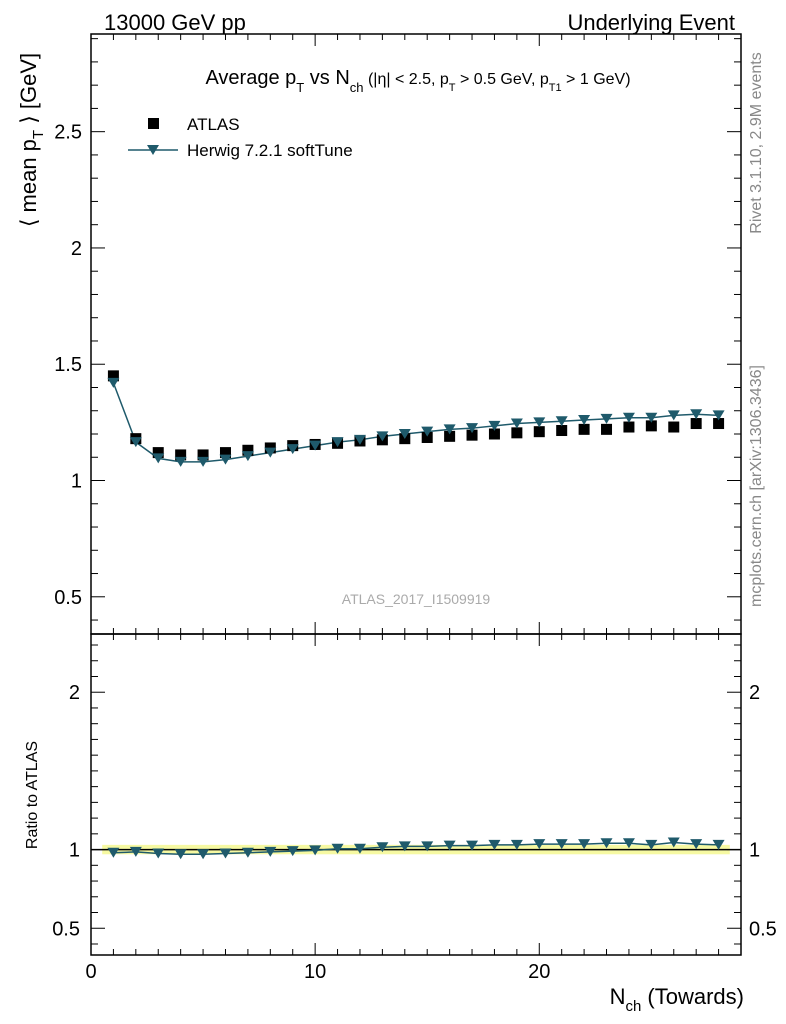  Describe the element at coordinates (28, 91) in the screenshot. I see `y-axis-label-post: ⟩ [GeV]` at that location.